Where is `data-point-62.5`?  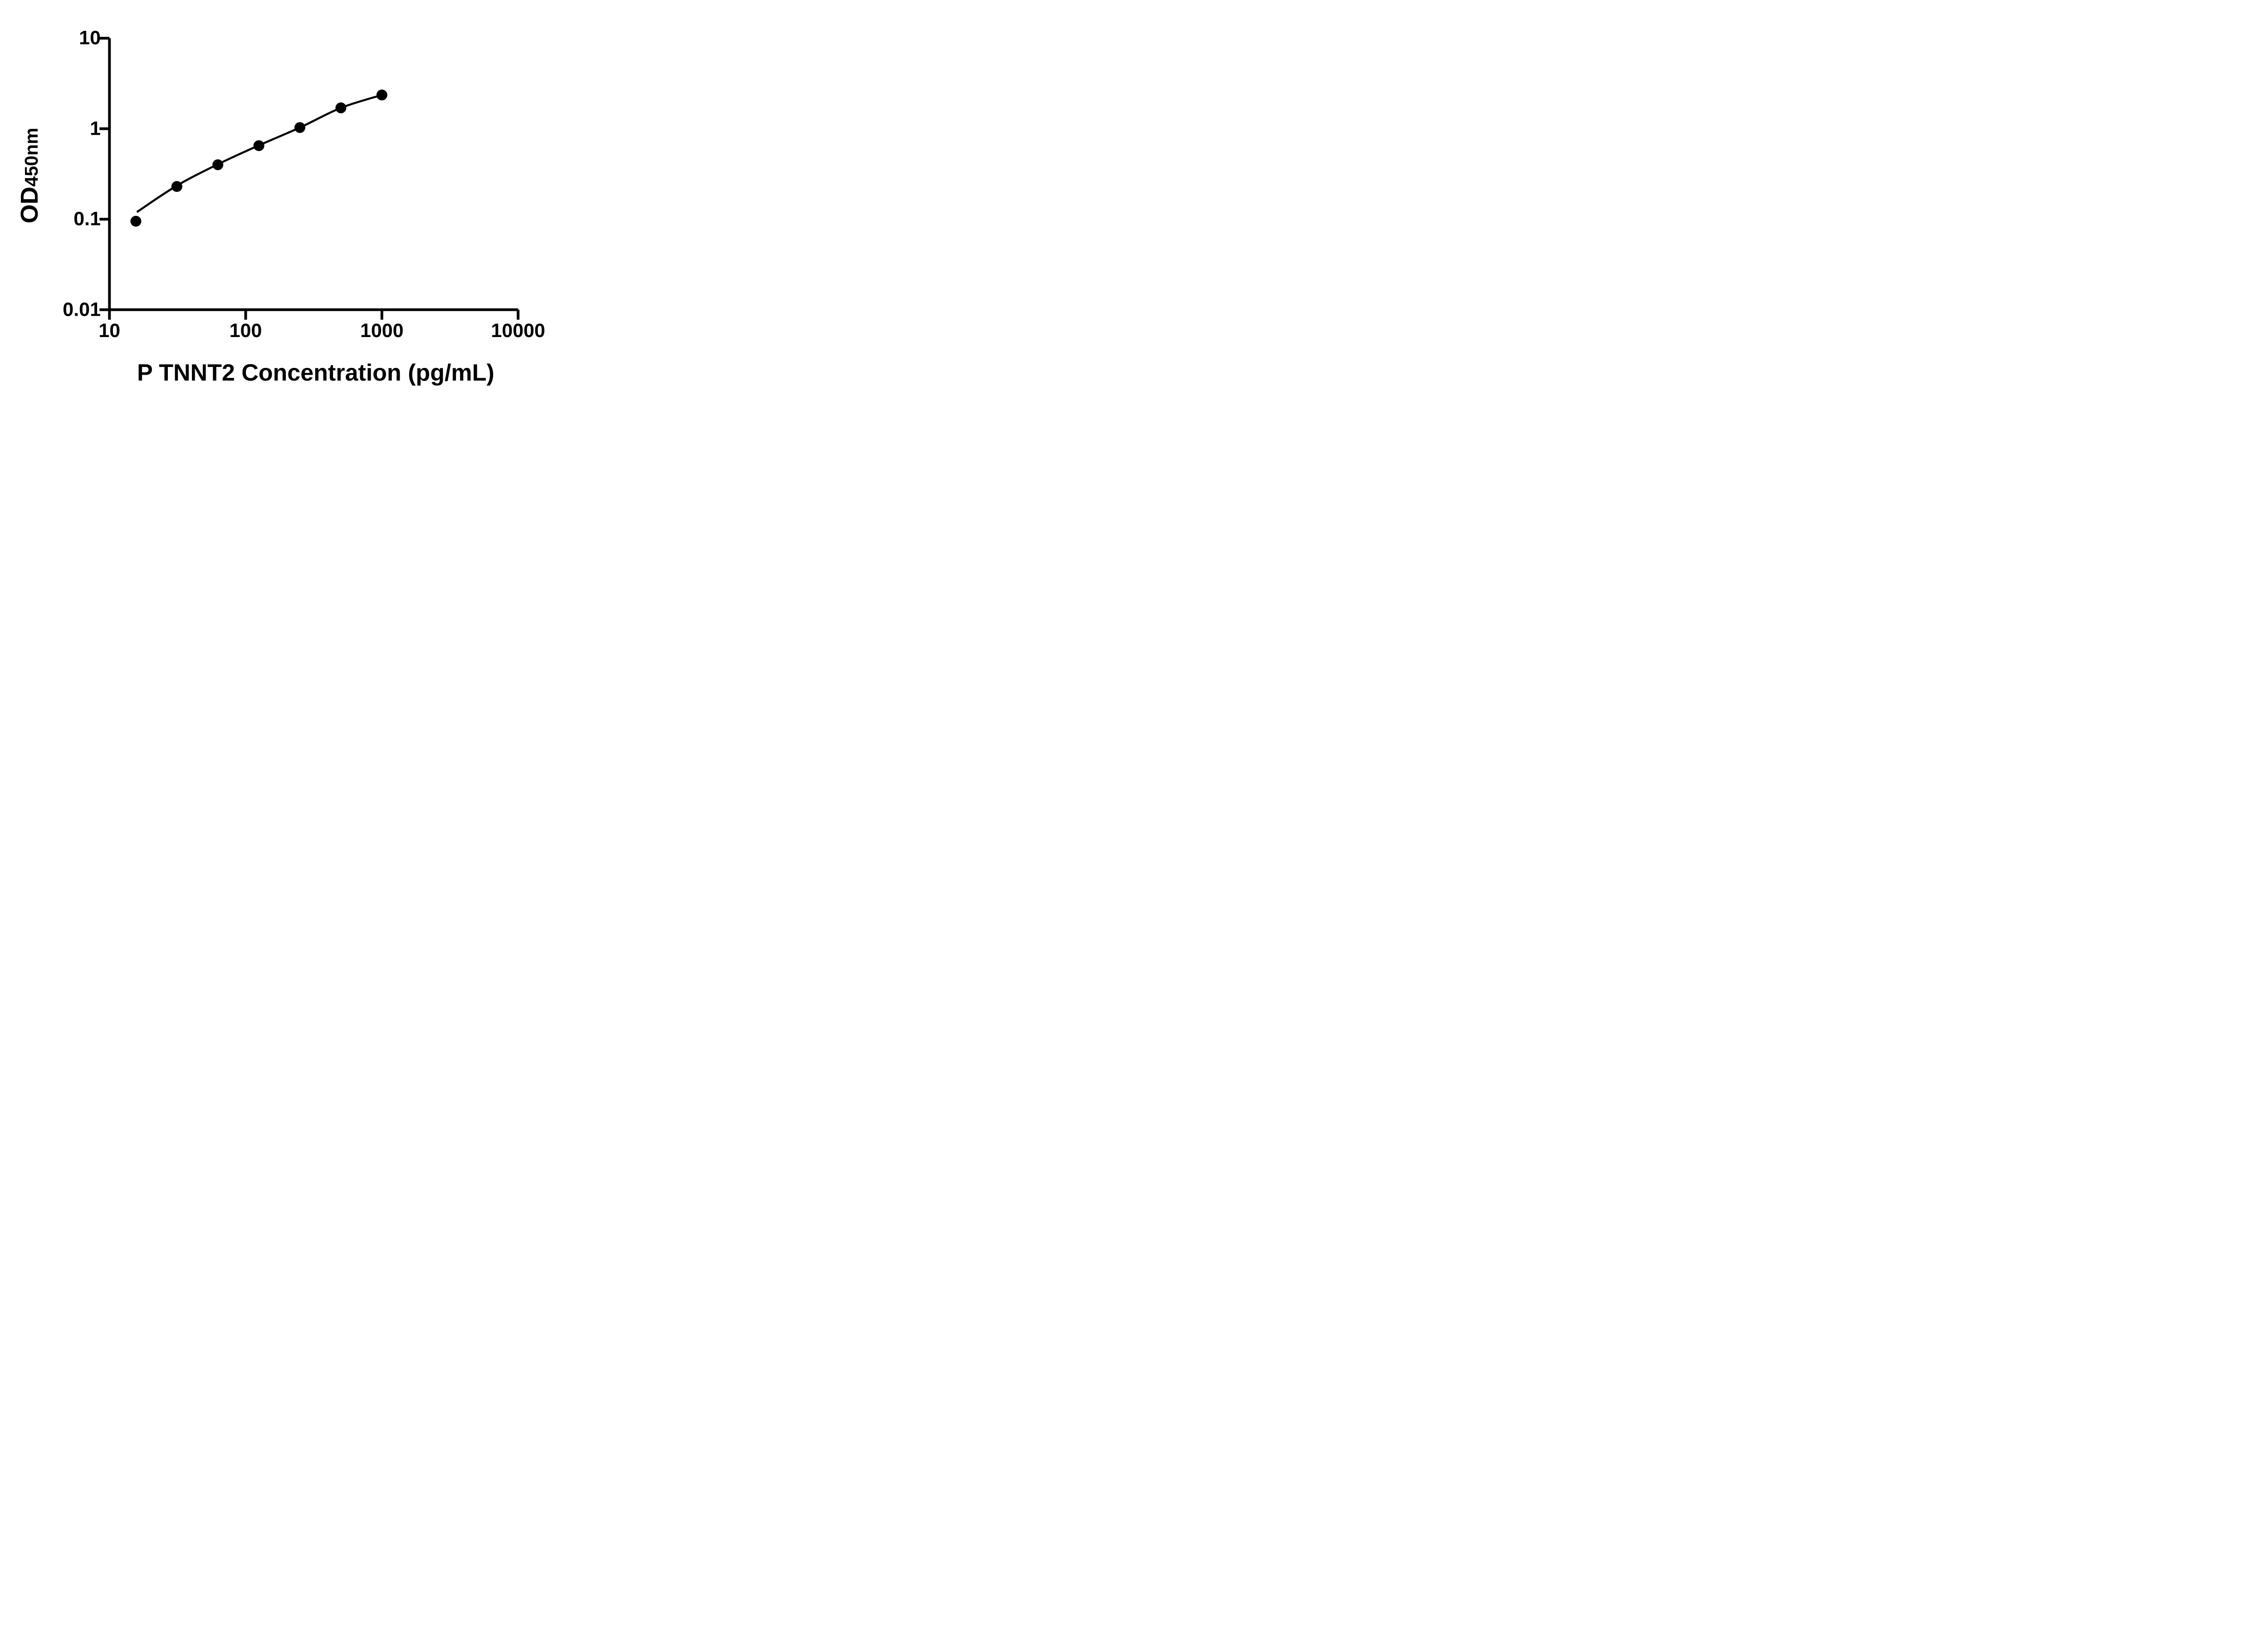
data-point-62.5 is located at coordinates (218, 165).